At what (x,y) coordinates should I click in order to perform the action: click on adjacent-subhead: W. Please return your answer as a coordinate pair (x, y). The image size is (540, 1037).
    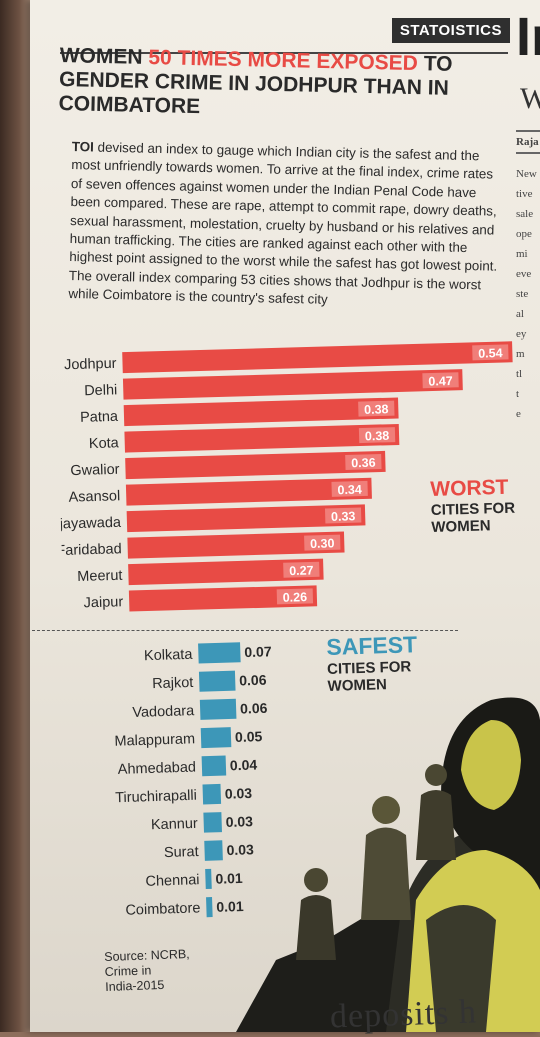
    Looking at the image, I should click on (530, 98).